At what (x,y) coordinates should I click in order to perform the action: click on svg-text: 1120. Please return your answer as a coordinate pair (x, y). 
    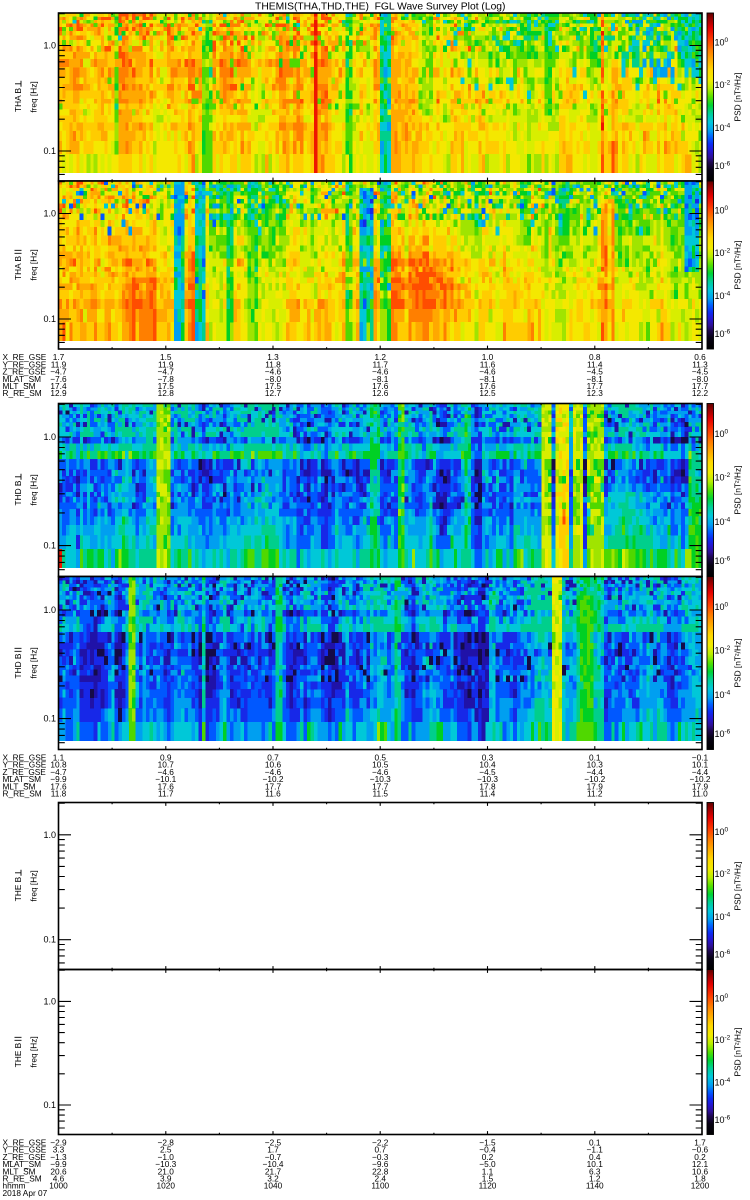
    Looking at the image, I should click on (488, 1186).